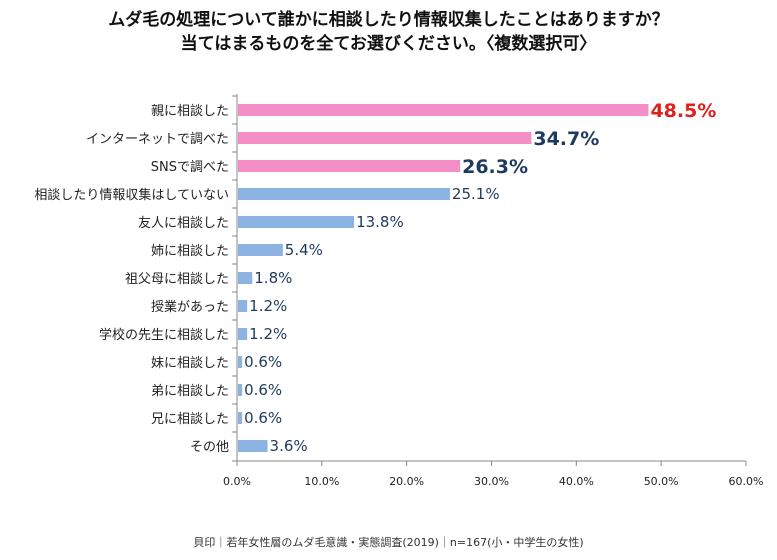 The width and height of the screenshot is (777, 560). Describe the element at coordinates (491, 481) in the screenshot. I see `x-tick-label: 30.0%` at that location.